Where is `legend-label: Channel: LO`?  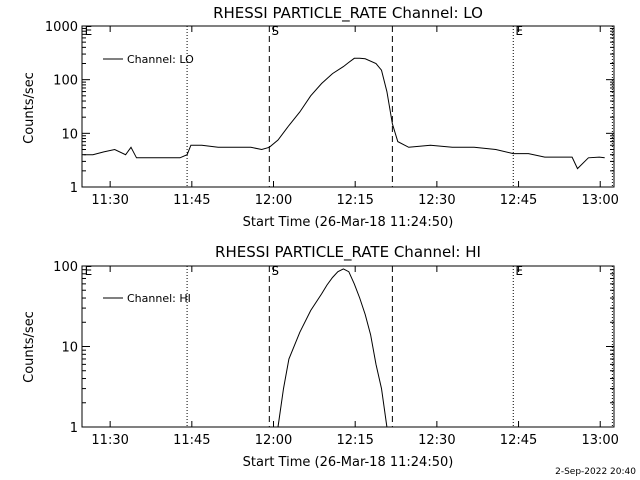 legend-label: Channel: LO is located at coordinates (160, 59).